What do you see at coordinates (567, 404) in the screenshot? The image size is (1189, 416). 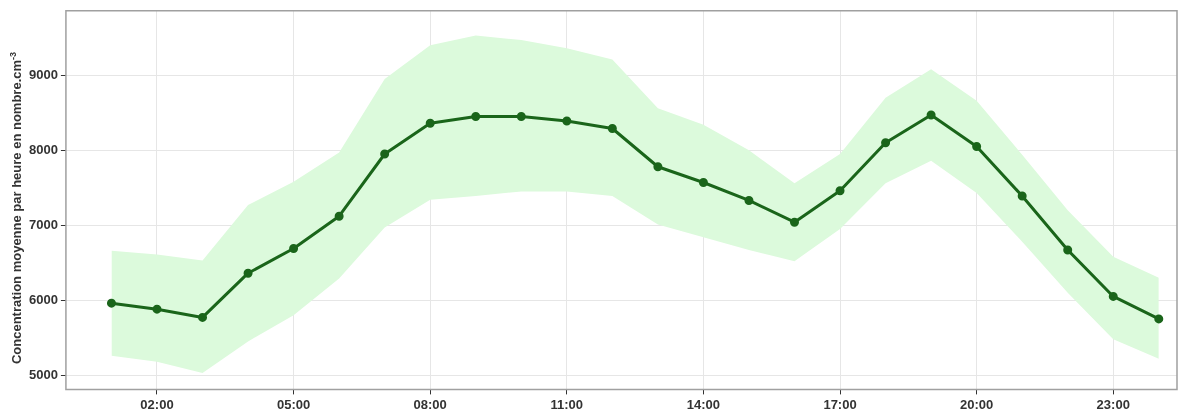 I see `x-tick-label: 11:00` at bounding box center [567, 404].